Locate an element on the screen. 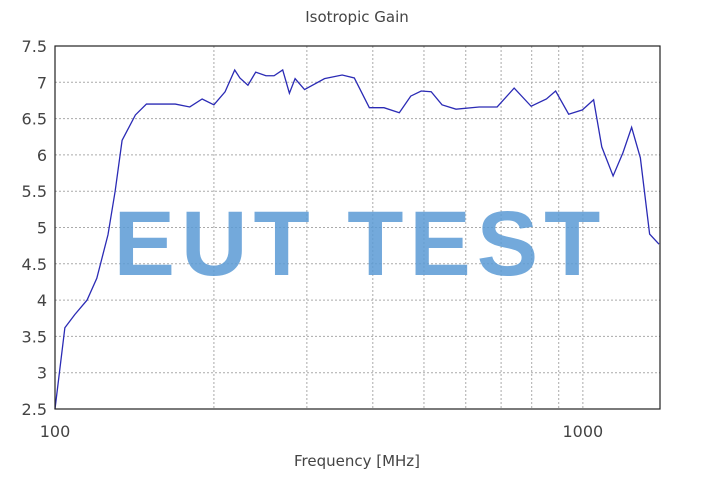 The image size is (705, 488). y-tick-label: 5.5 is located at coordinates (34, 191).